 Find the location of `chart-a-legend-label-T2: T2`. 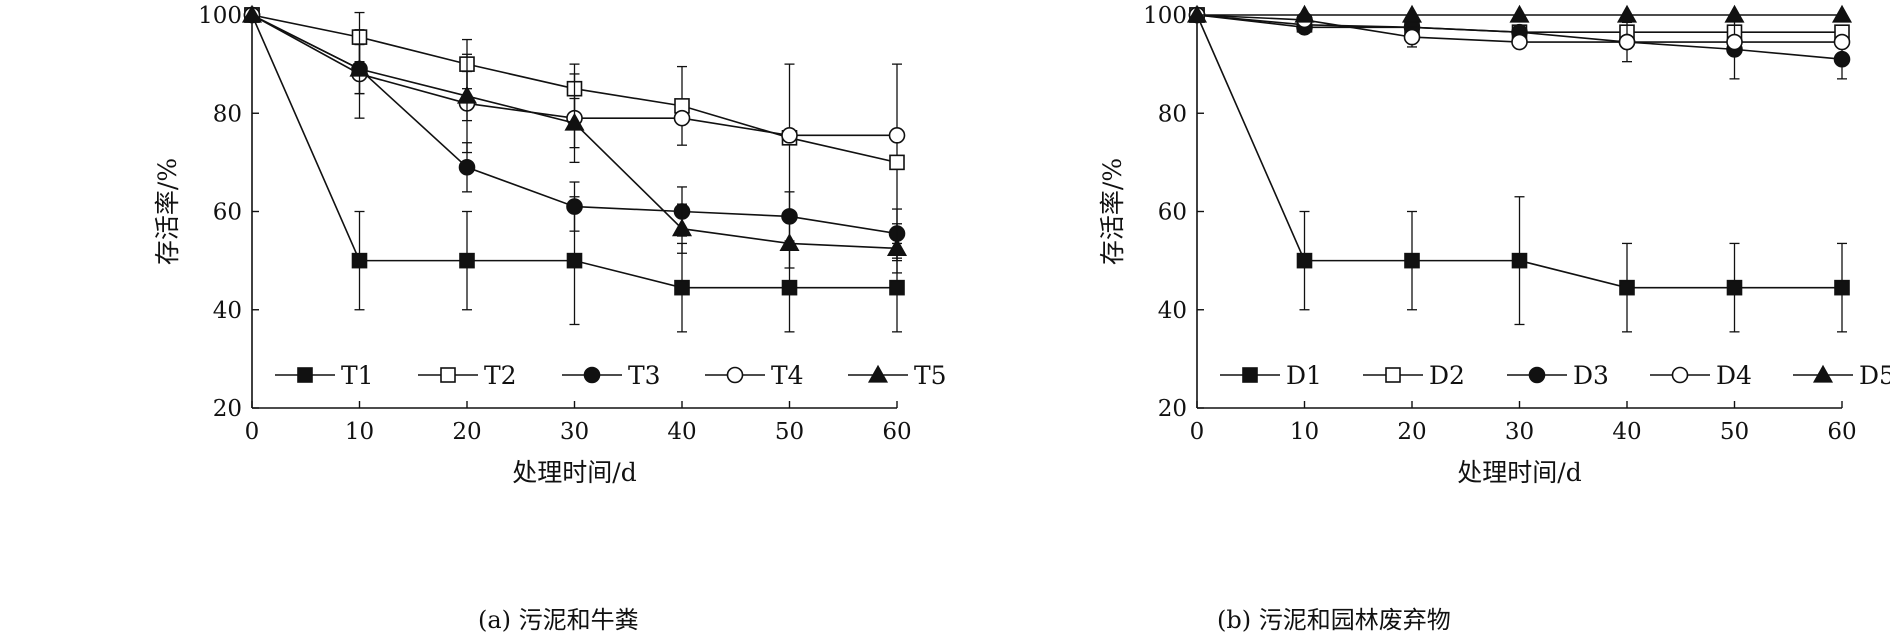

chart-a-legend-label-T2: T2 is located at coordinates (500, 375).